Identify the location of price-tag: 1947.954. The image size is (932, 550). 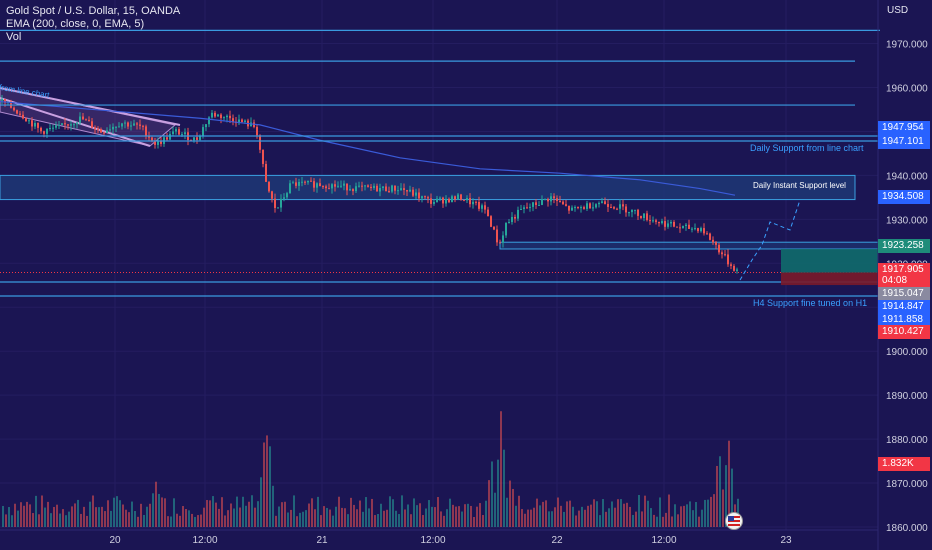
(904, 128).